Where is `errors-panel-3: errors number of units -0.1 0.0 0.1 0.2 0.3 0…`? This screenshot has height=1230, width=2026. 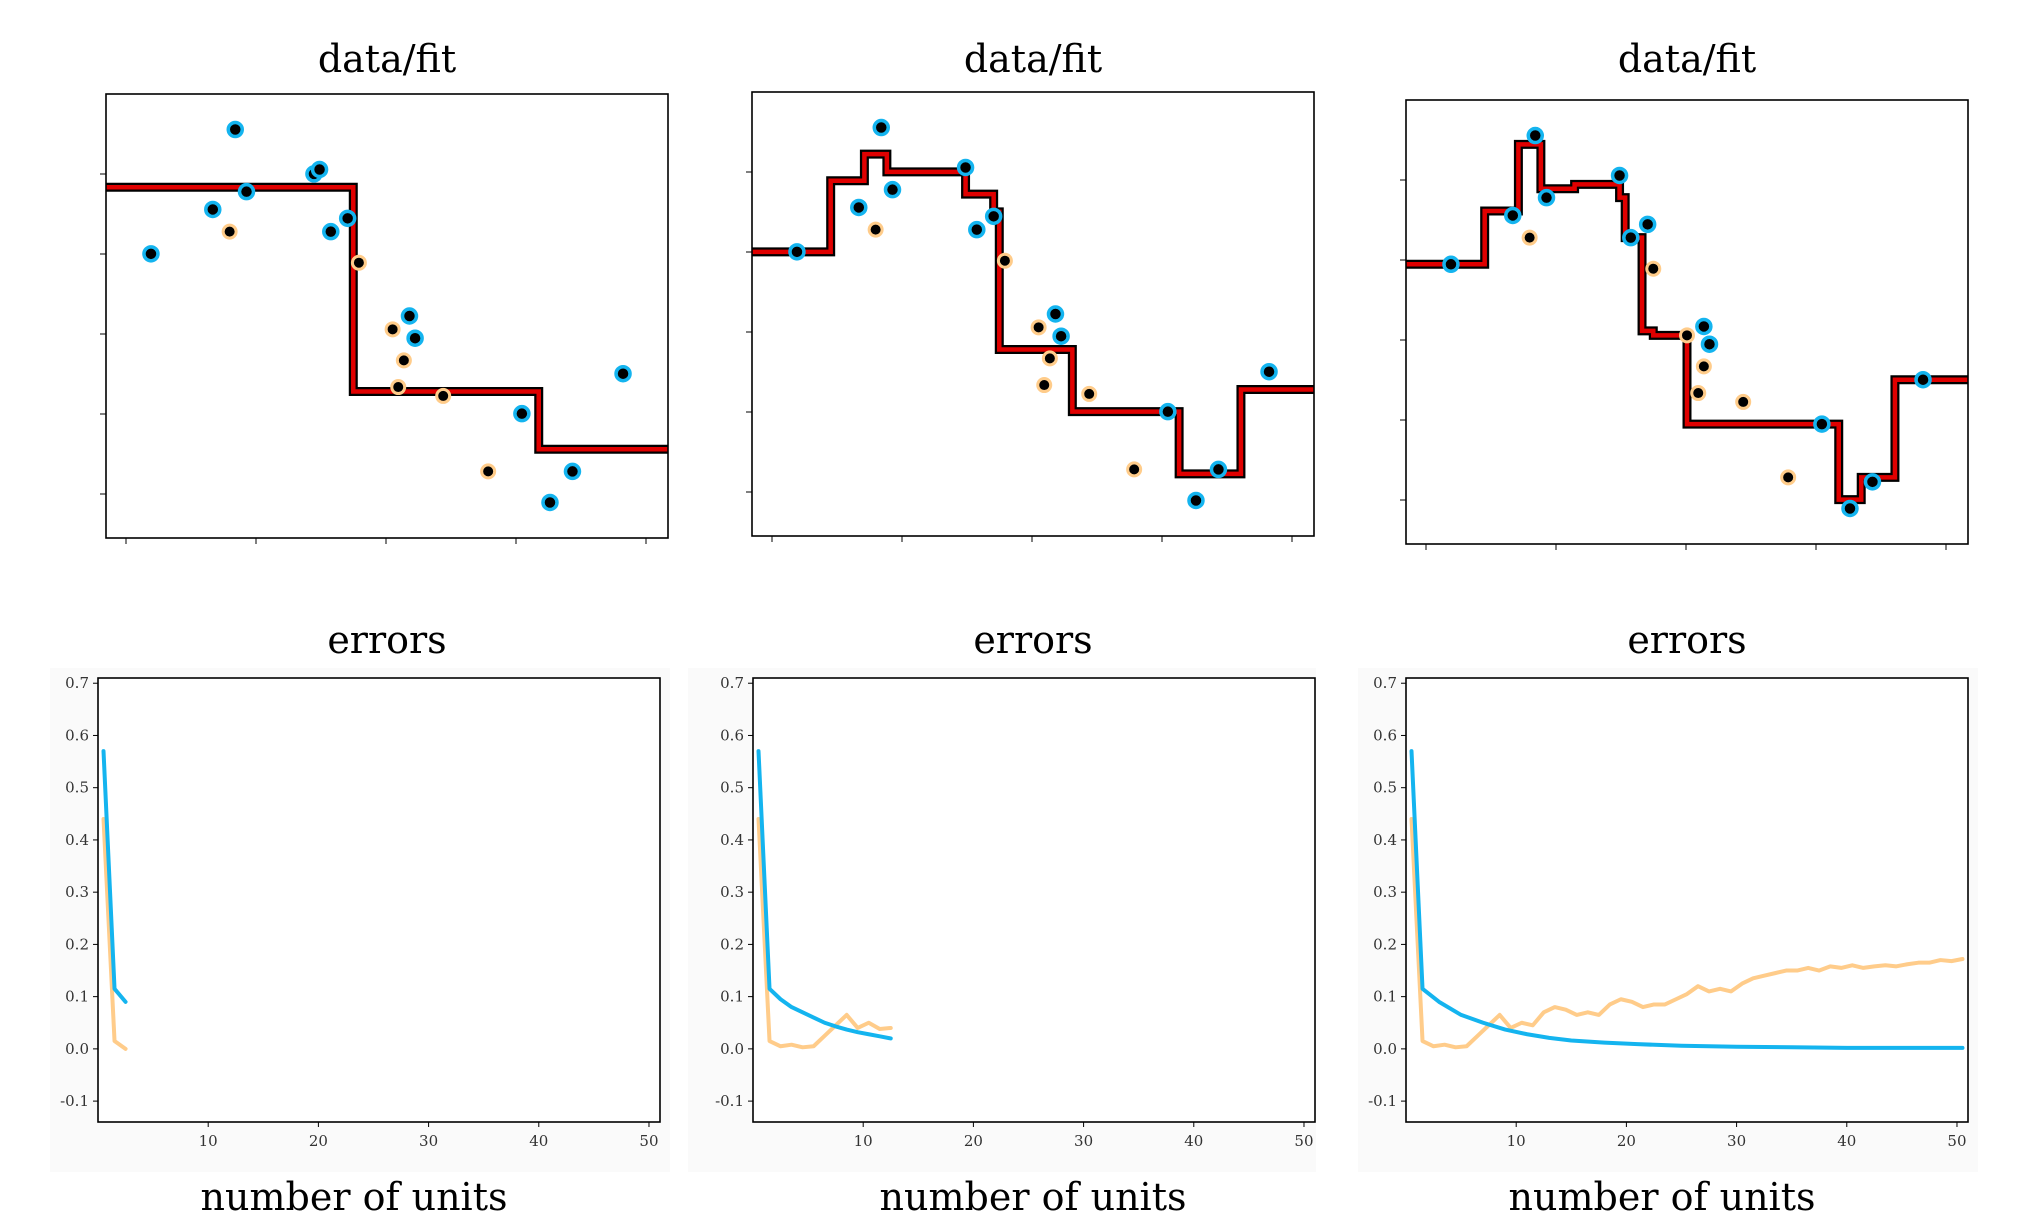 errors-panel-3: errors number of units -0.1 0.0 0.1 0.2 0.3 0… is located at coordinates (1668, 918).